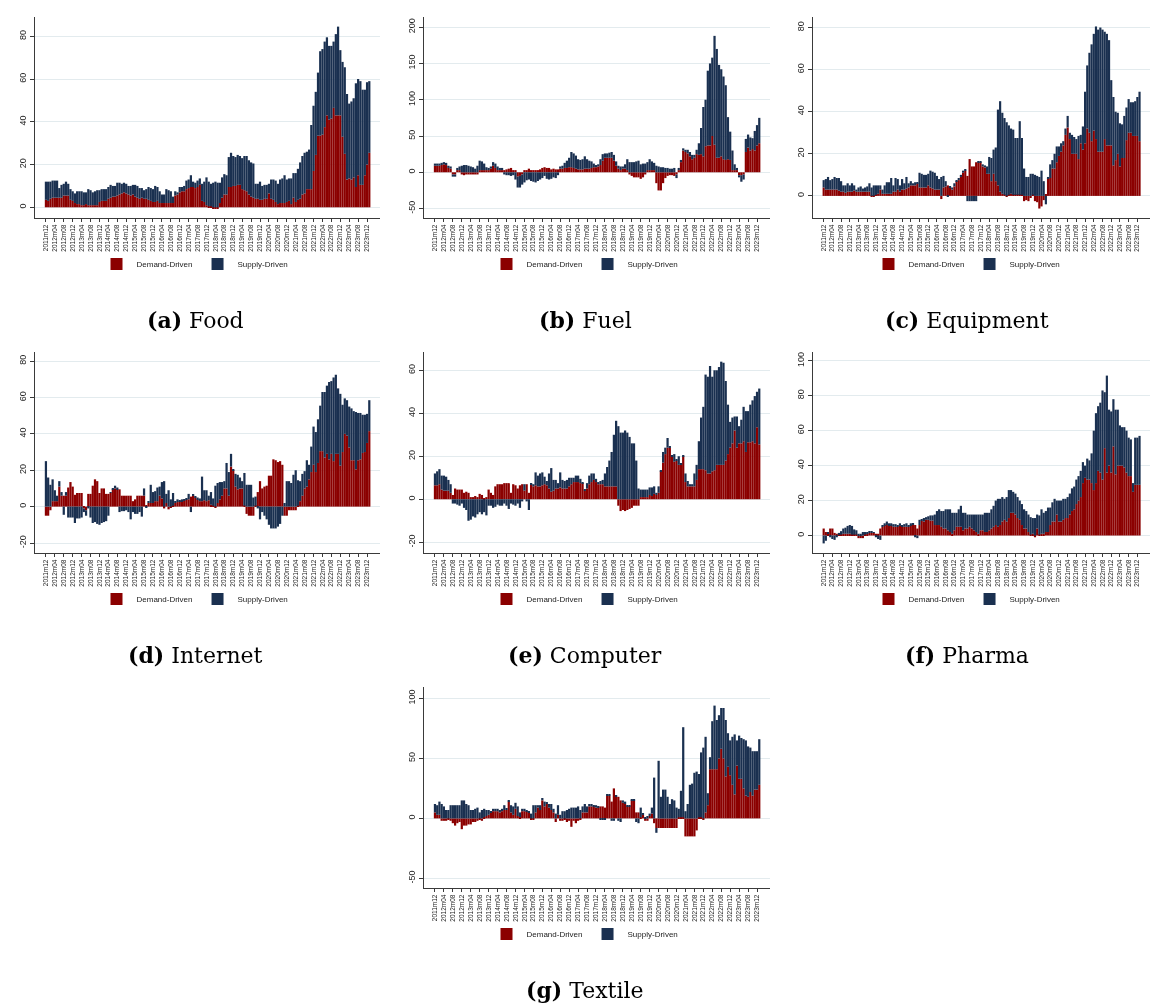 This screenshot has width=1154, height=1008. I want to click on text: (e) Computer, so click(585, 655).